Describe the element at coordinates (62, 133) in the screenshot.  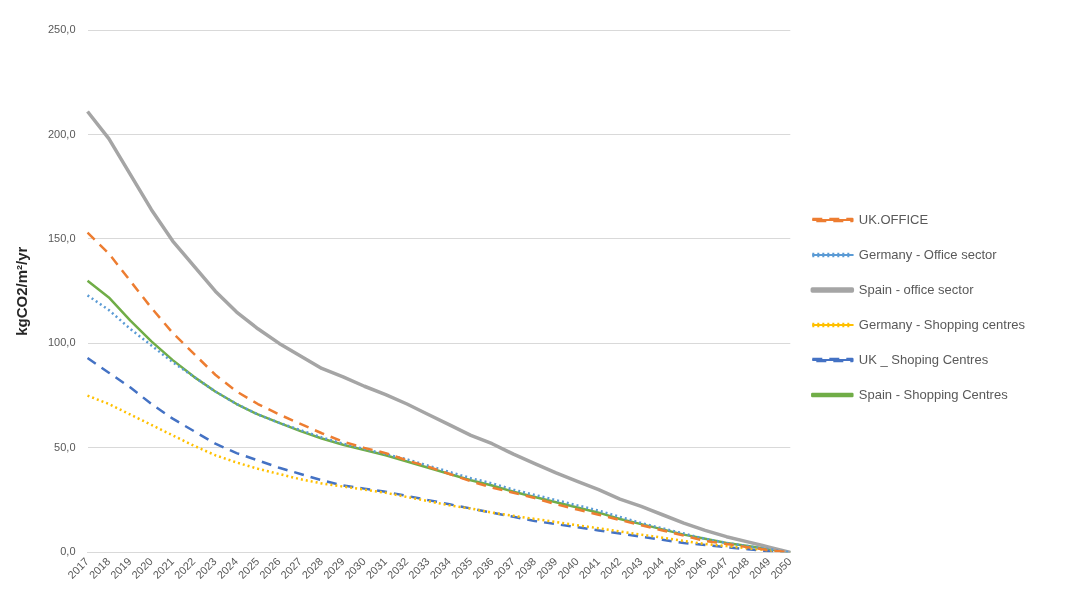
I see `y-tick-label: 200,0` at that location.